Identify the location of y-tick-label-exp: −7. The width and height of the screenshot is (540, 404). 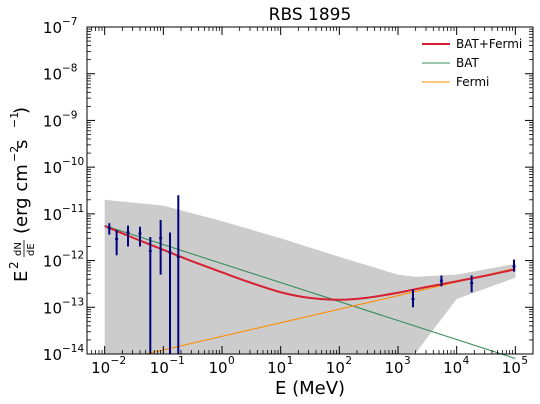
(69, 22).